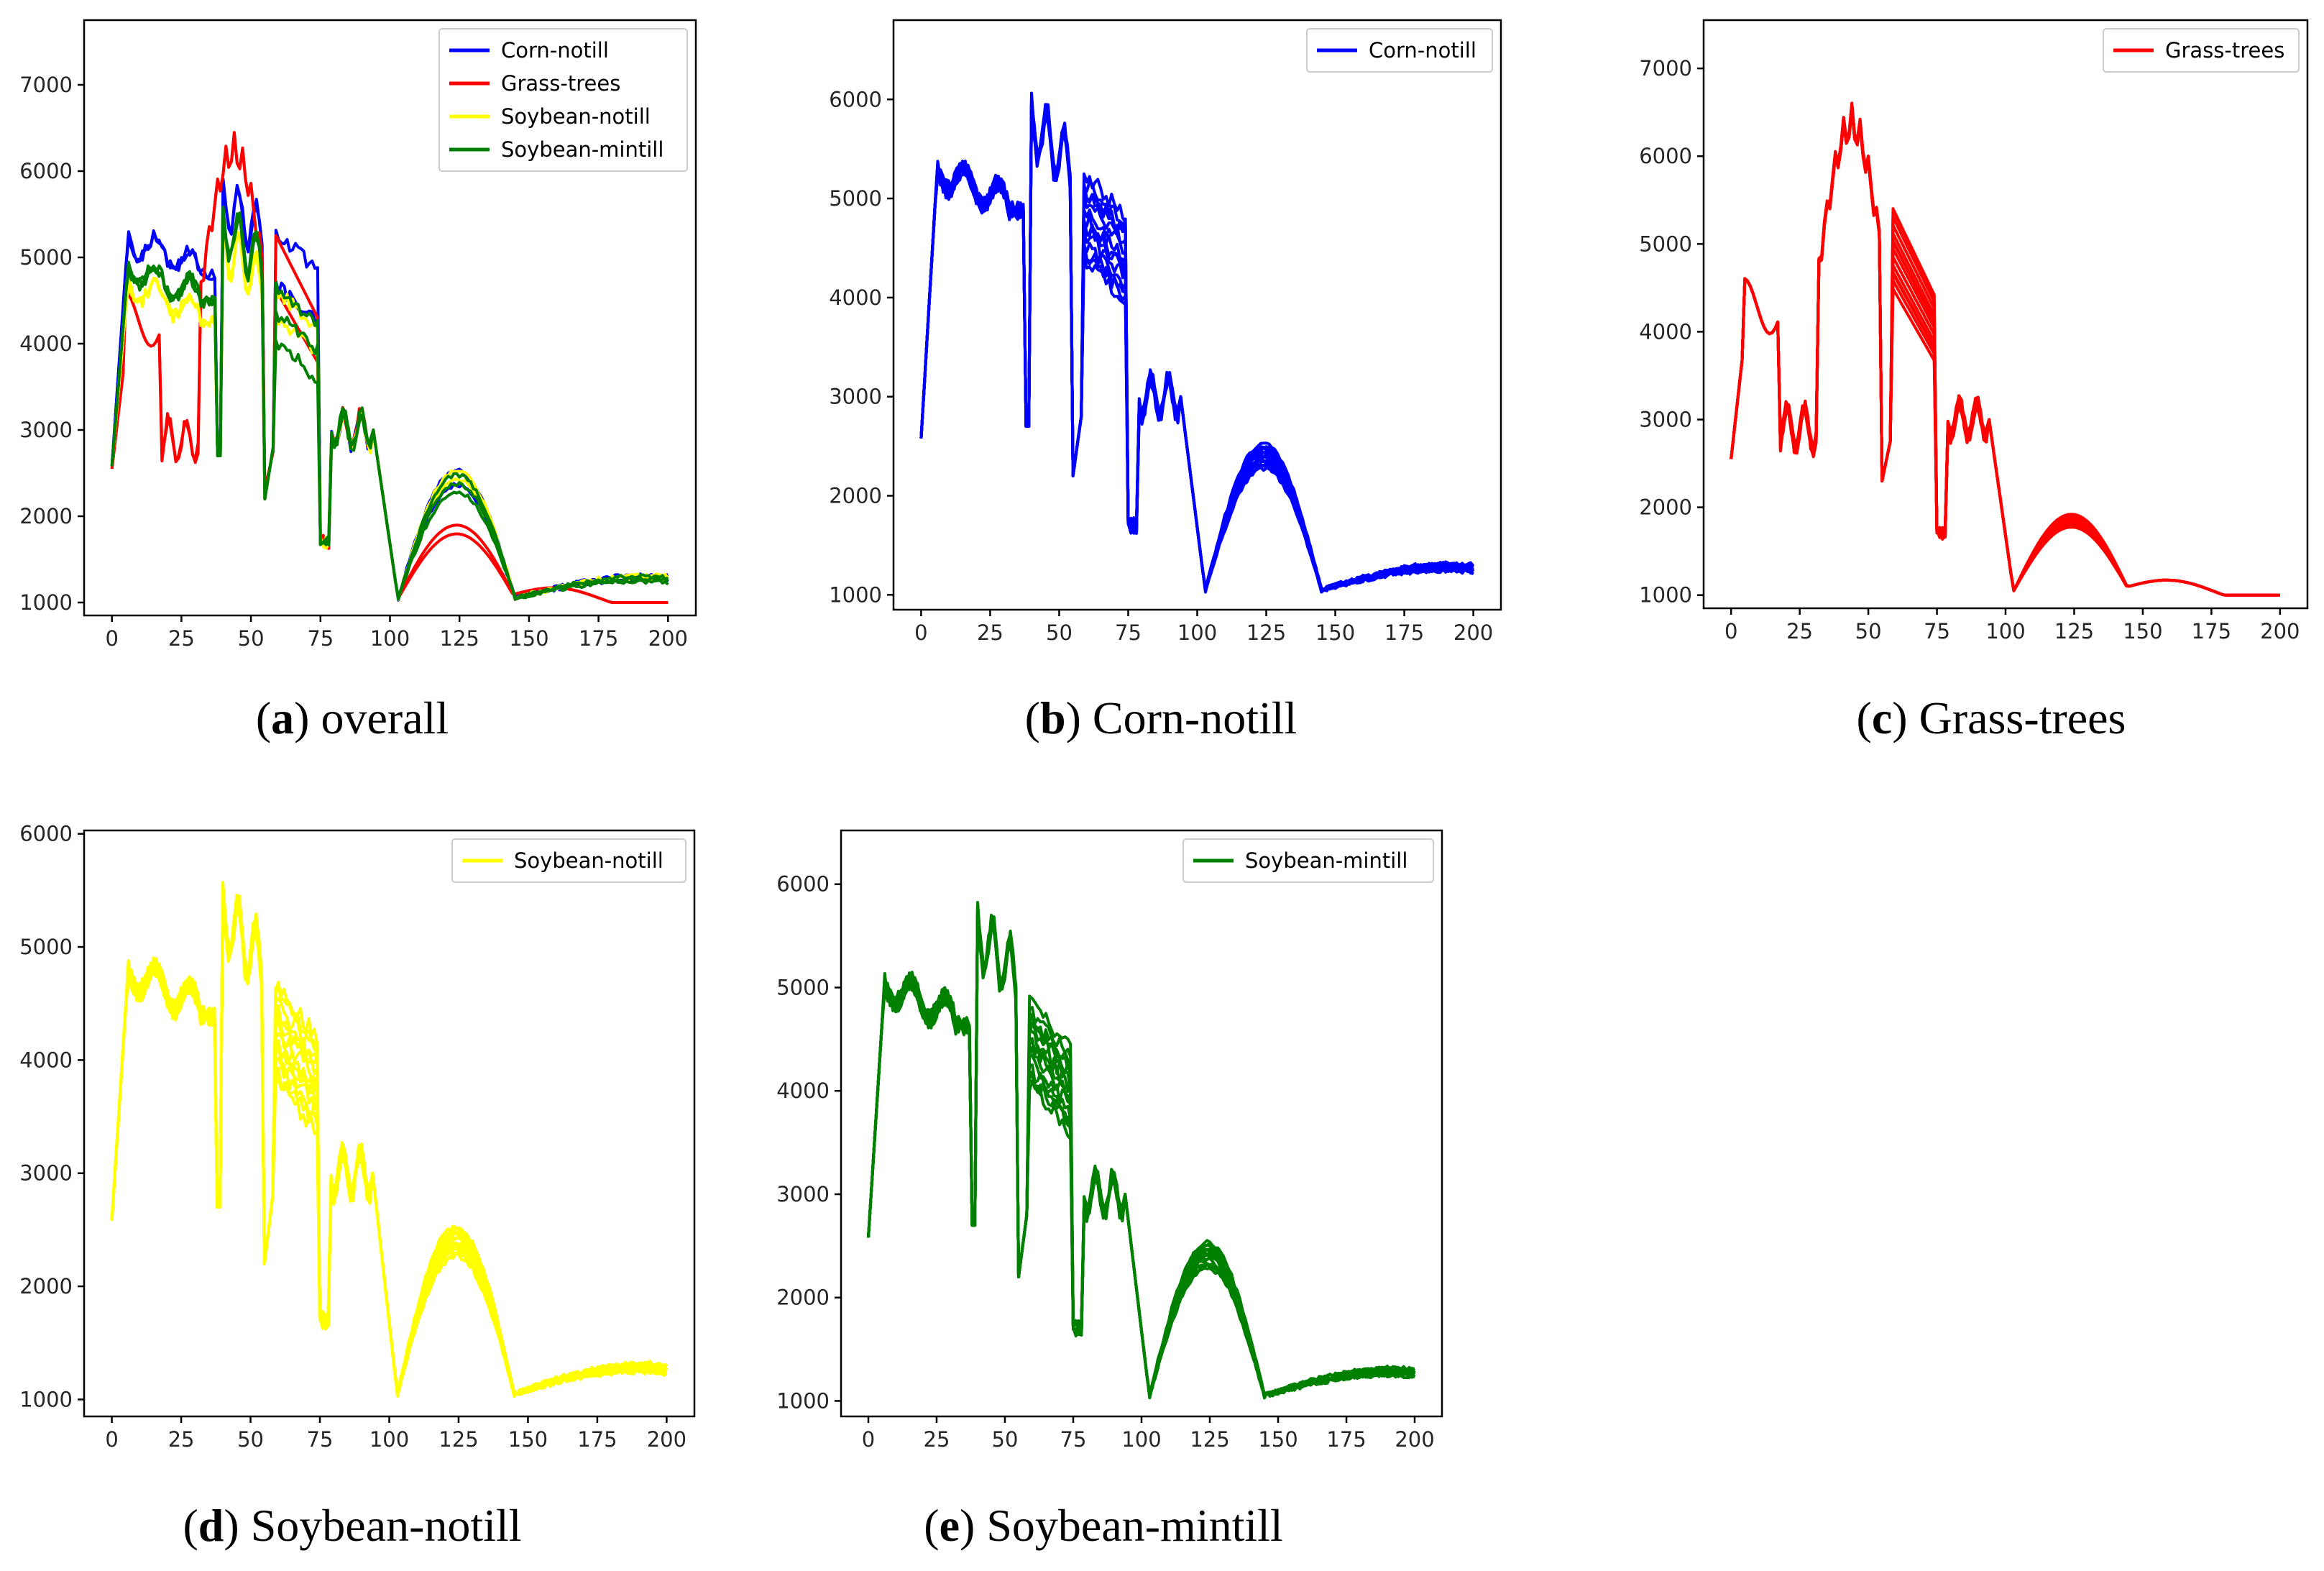 This screenshot has height=1571, width=2324. I want to click on legend: Grass-trees, so click(2202, 51).